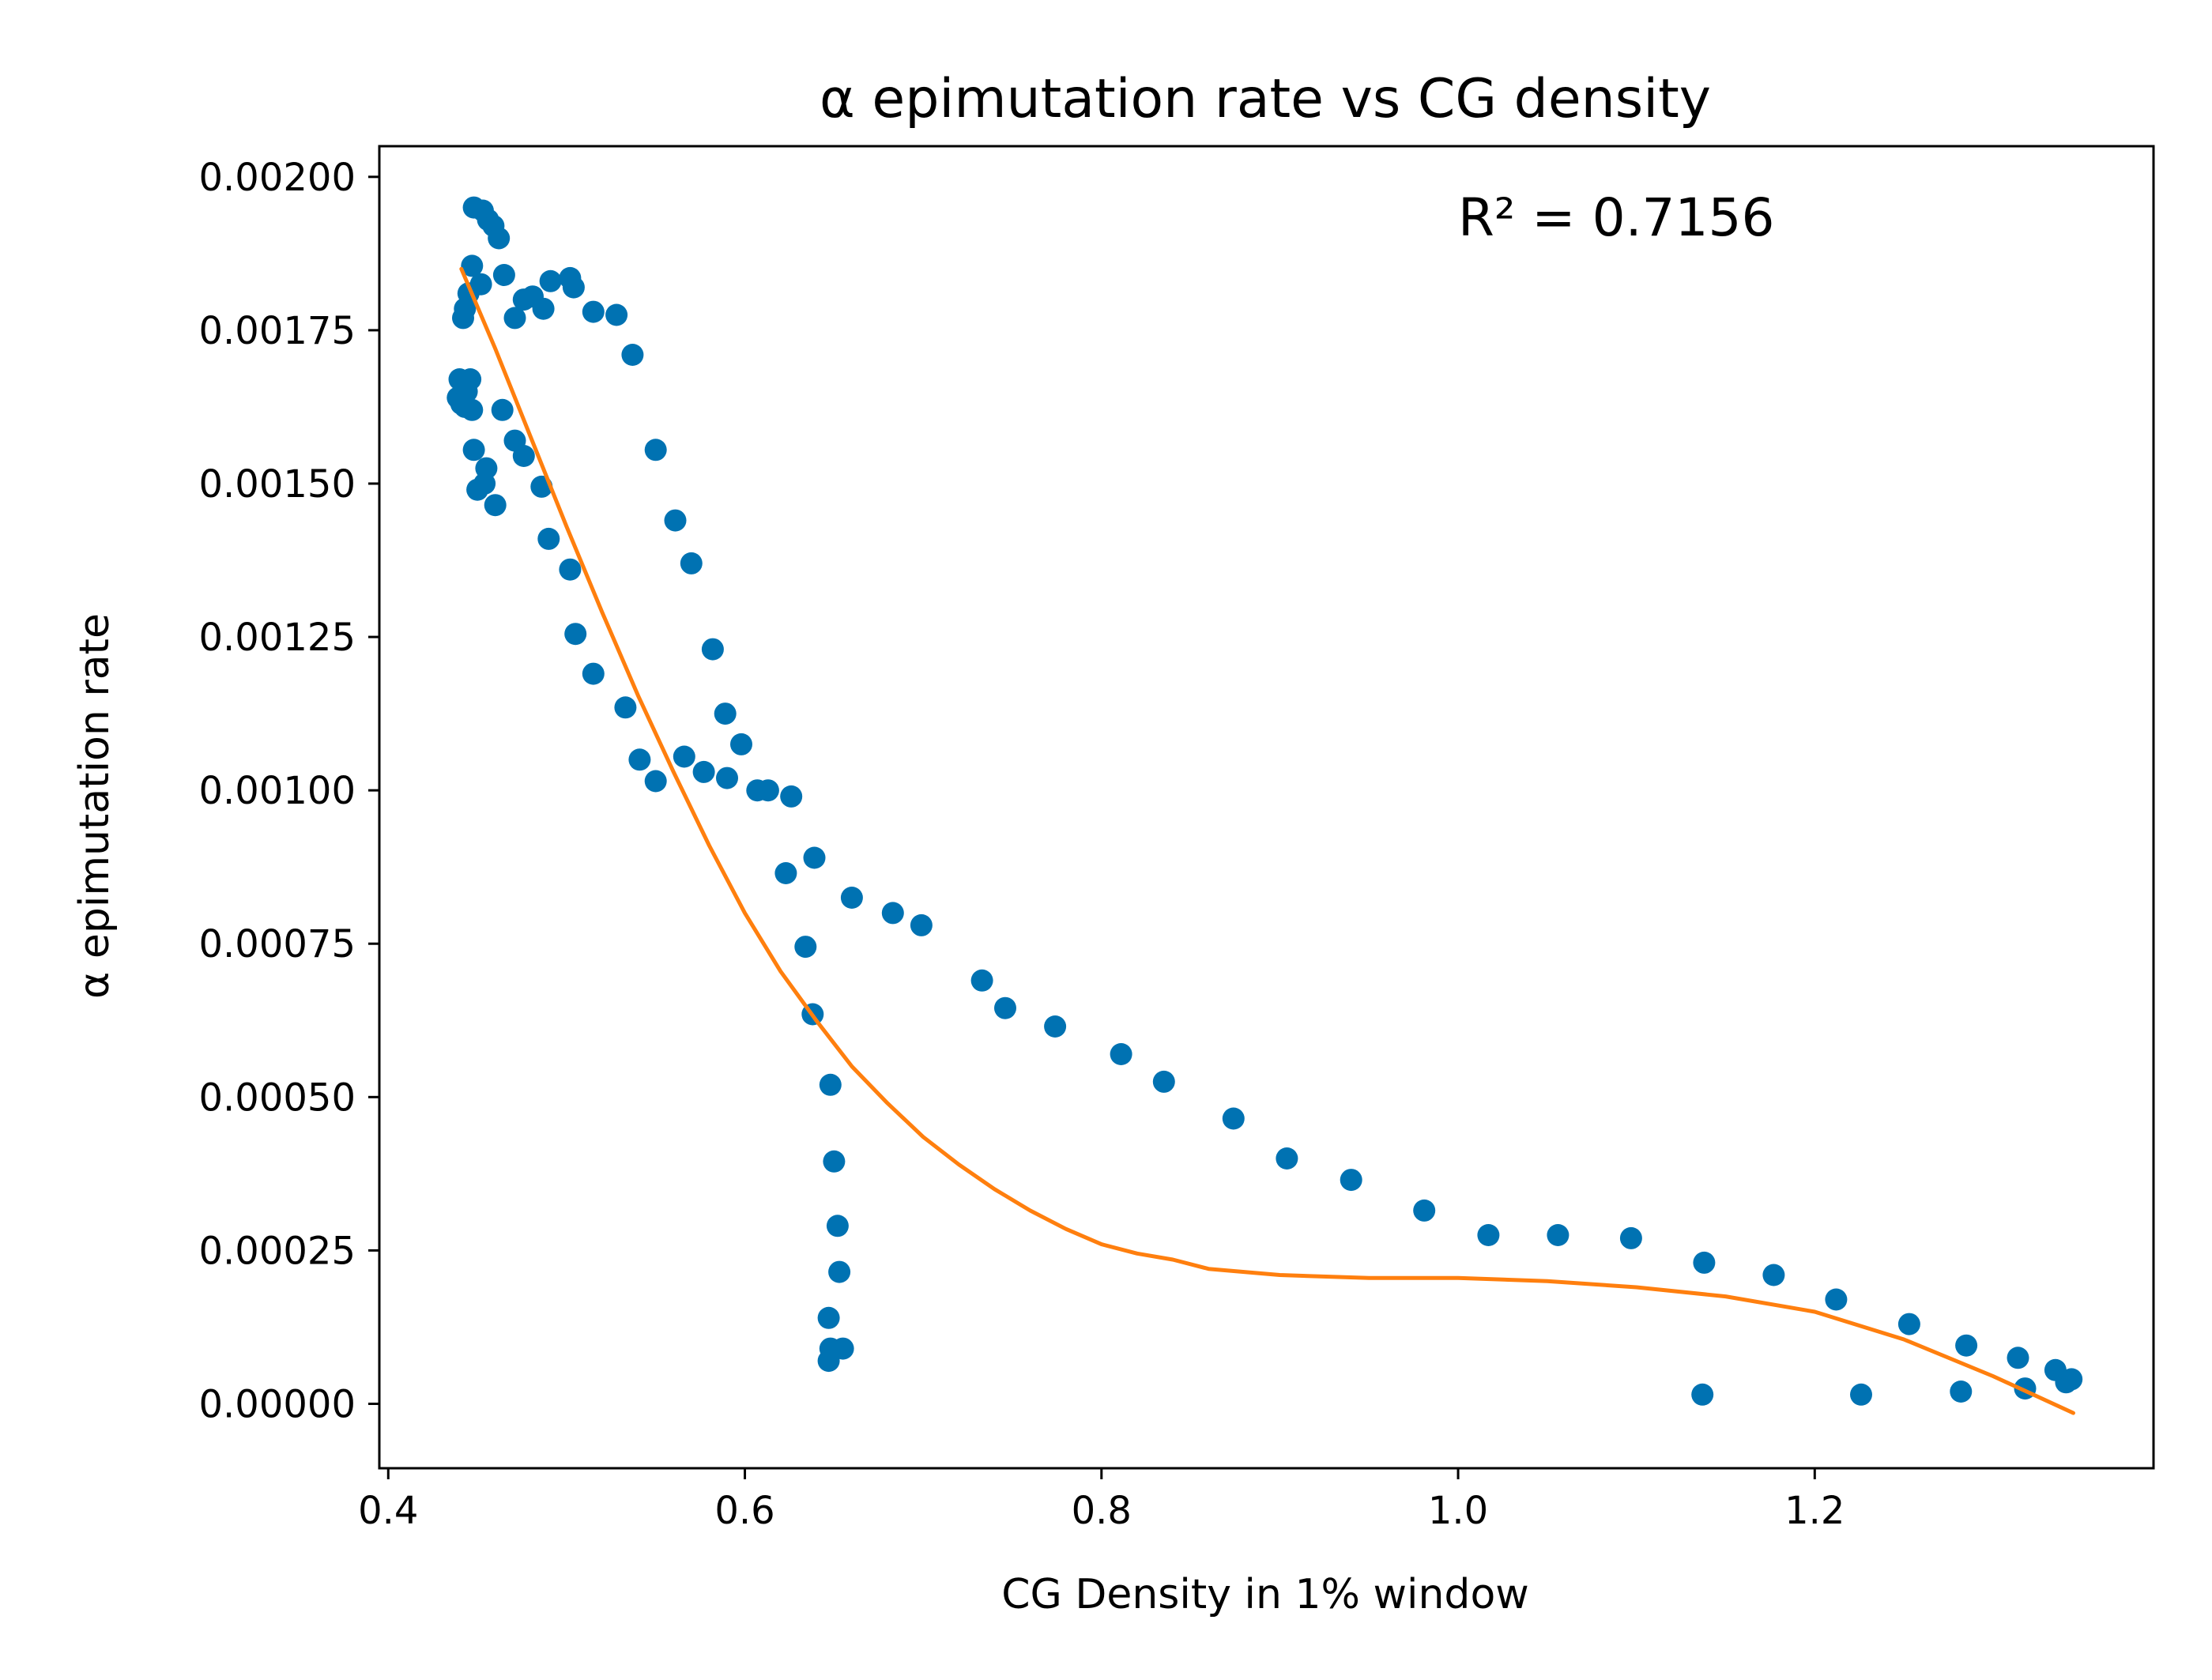 The width and height of the screenshot is (2212, 1680). Describe the element at coordinates (1265, 99) in the screenshot. I see `chart-title: α epimutation rate vs CG density` at that location.